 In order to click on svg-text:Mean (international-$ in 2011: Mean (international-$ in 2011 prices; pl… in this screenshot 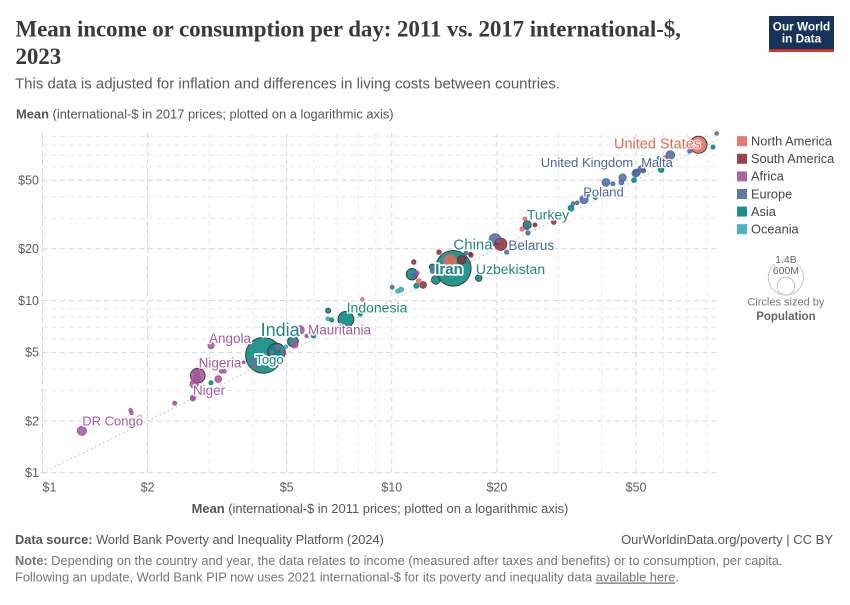, I will do `click(380, 508)`.